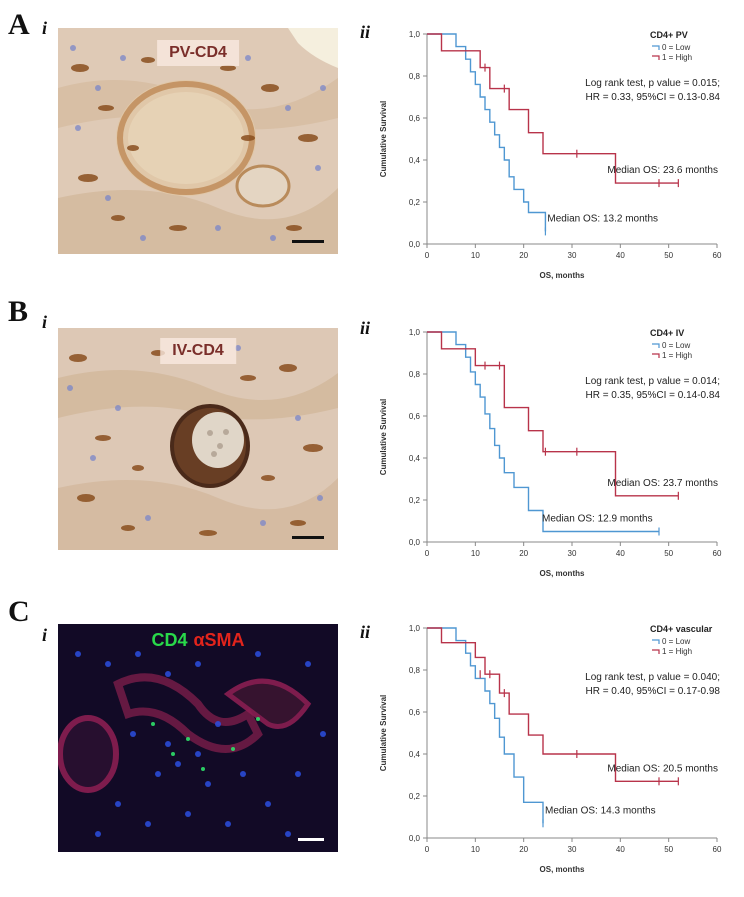 The height and width of the screenshot is (897, 744). What do you see at coordinates (572, 849) in the screenshot?
I see `km-2-x-tick-label: 30` at bounding box center [572, 849].